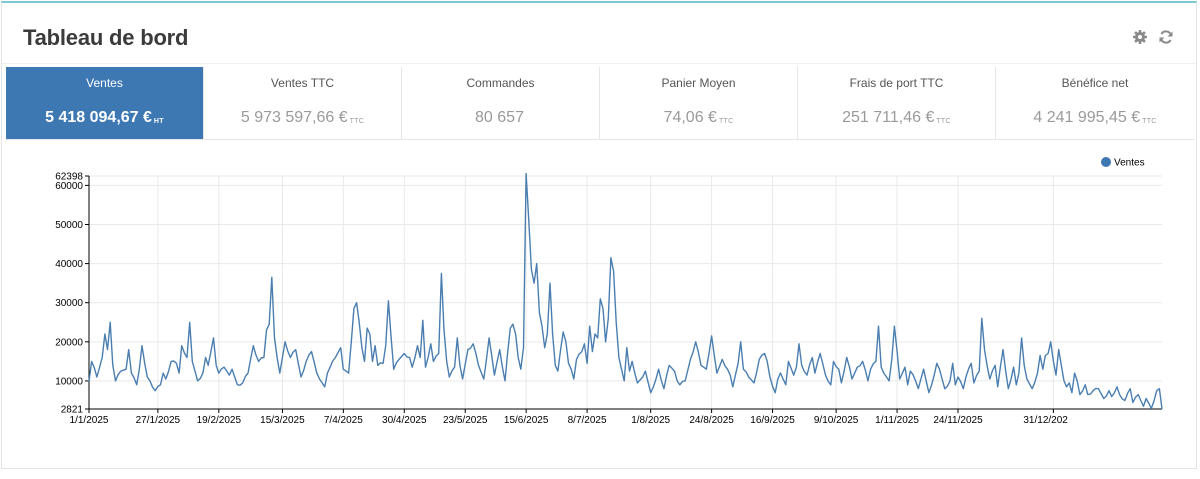 This screenshot has height=479, width=1200. What do you see at coordinates (501, 103) in the screenshot?
I see `kpi-tab-commandes: Commandes 80 657` at bounding box center [501, 103].